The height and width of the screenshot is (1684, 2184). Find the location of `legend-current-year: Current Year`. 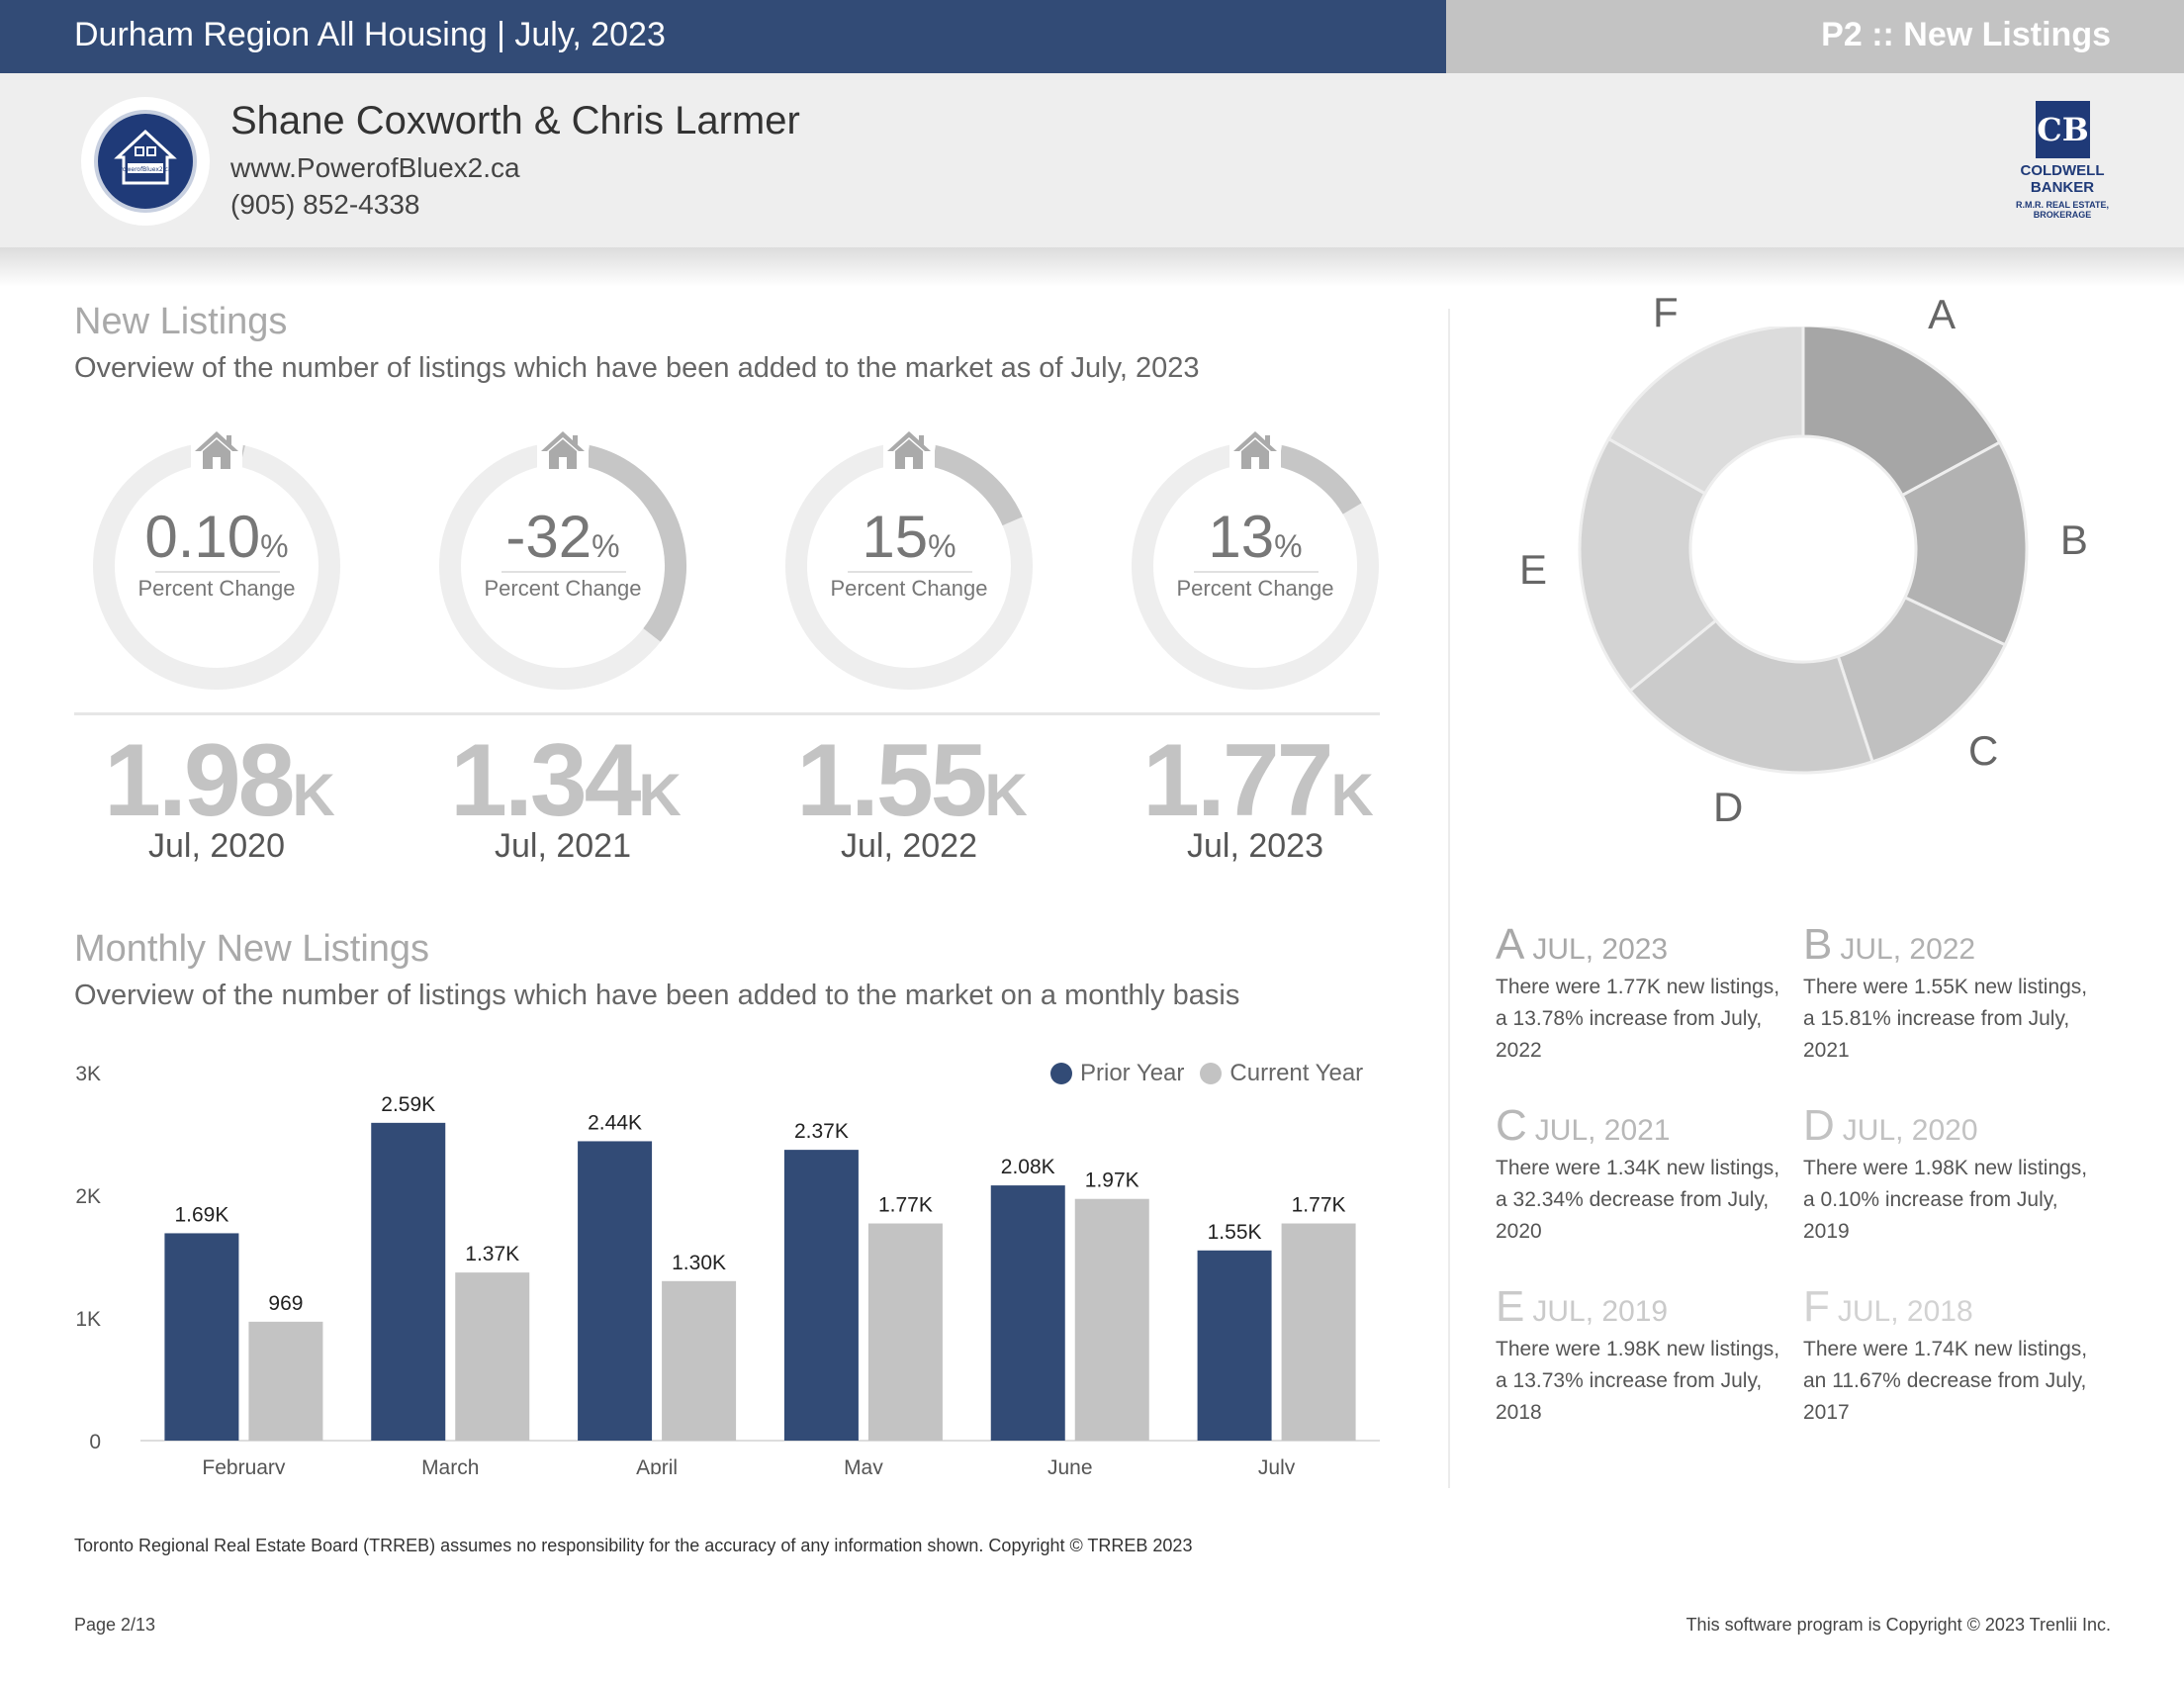

legend-current-year: Current Year is located at coordinates (1296, 1073).